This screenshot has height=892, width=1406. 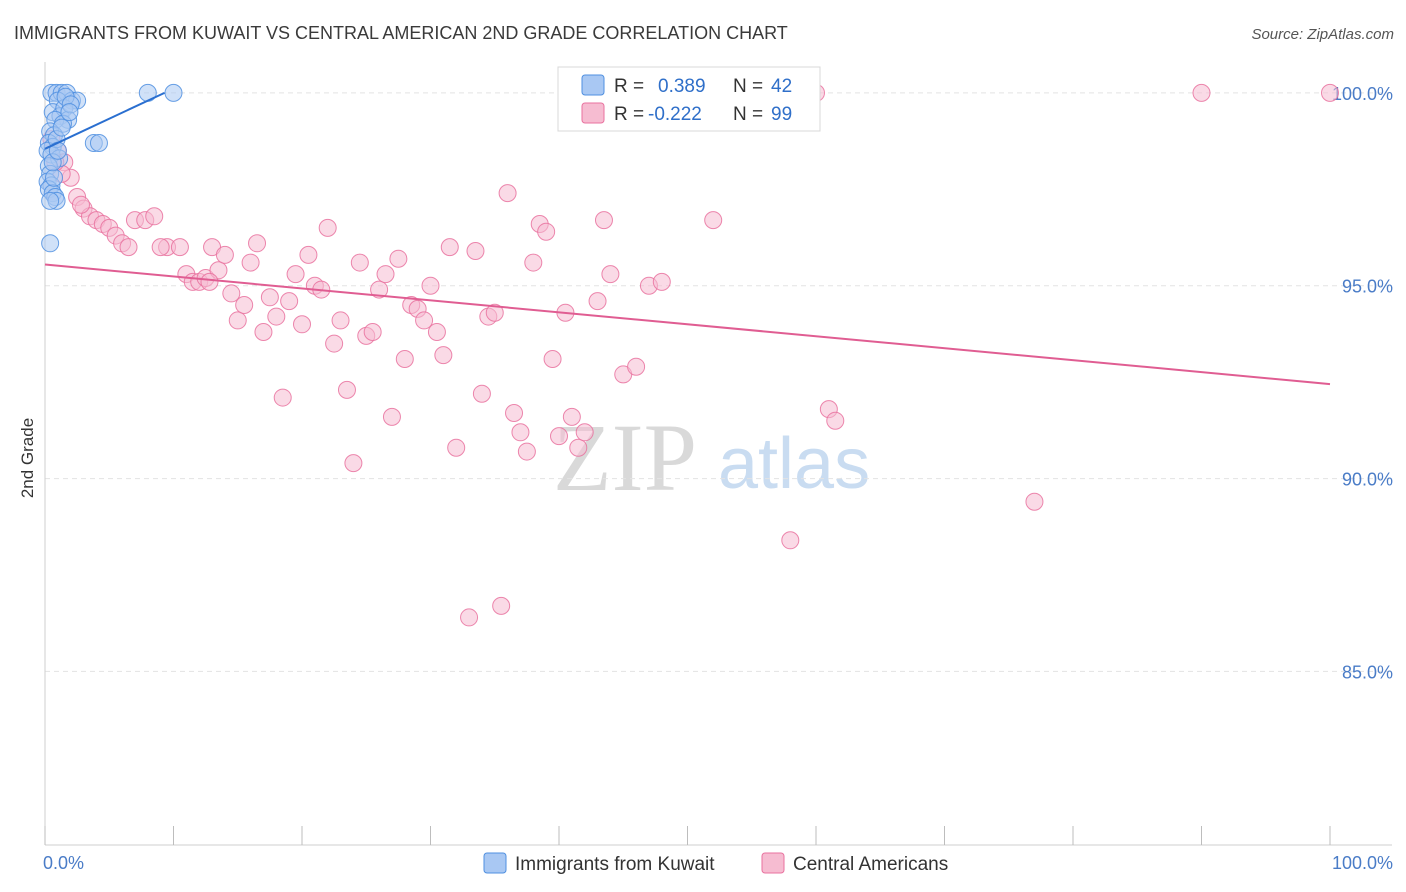 What do you see at coordinates (1367, 287) in the screenshot?
I see `y-tick-label: 95.0%` at bounding box center [1367, 287].